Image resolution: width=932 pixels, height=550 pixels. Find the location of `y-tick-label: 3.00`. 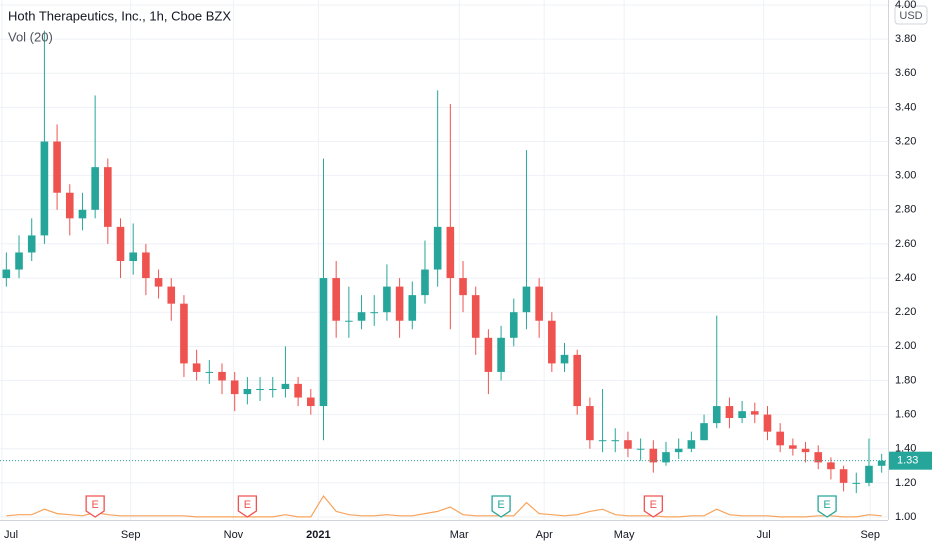

y-tick-label: 3.00 is located at coordinates (905, 176).